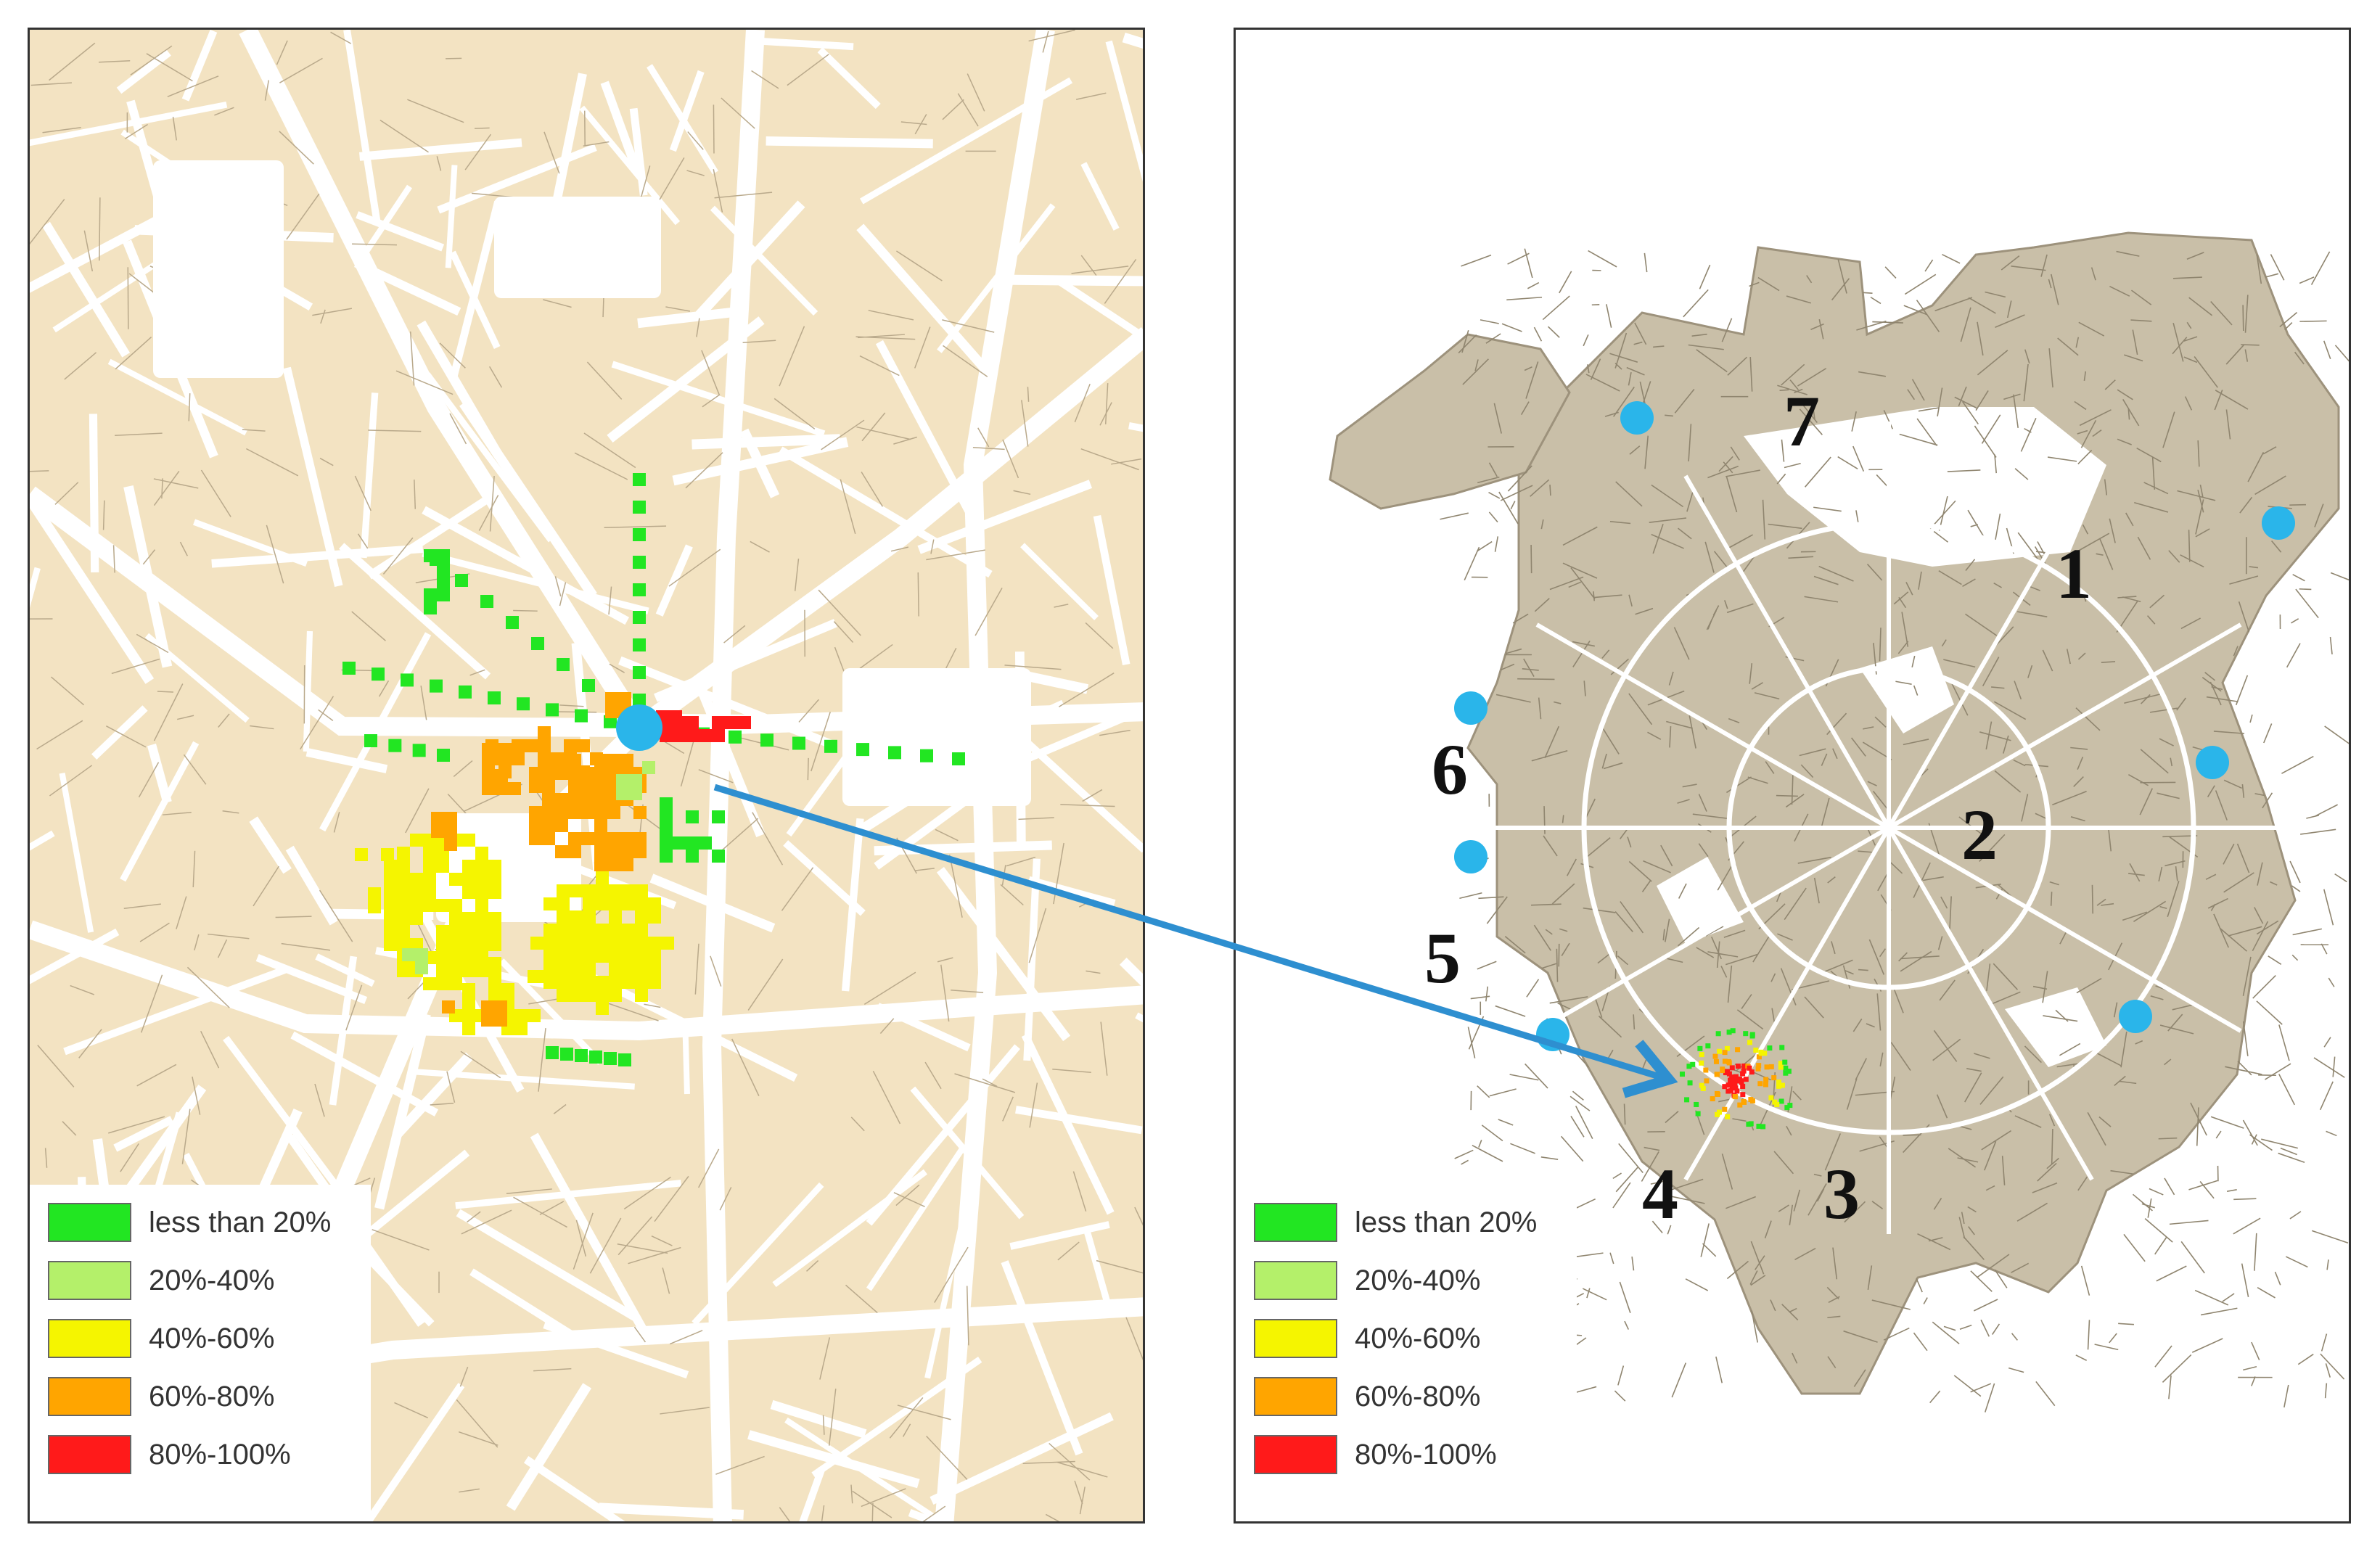  What do you see at coordinates (936, 737) in the screenshot?
I see `open-space` at bounding box center [936, 737].